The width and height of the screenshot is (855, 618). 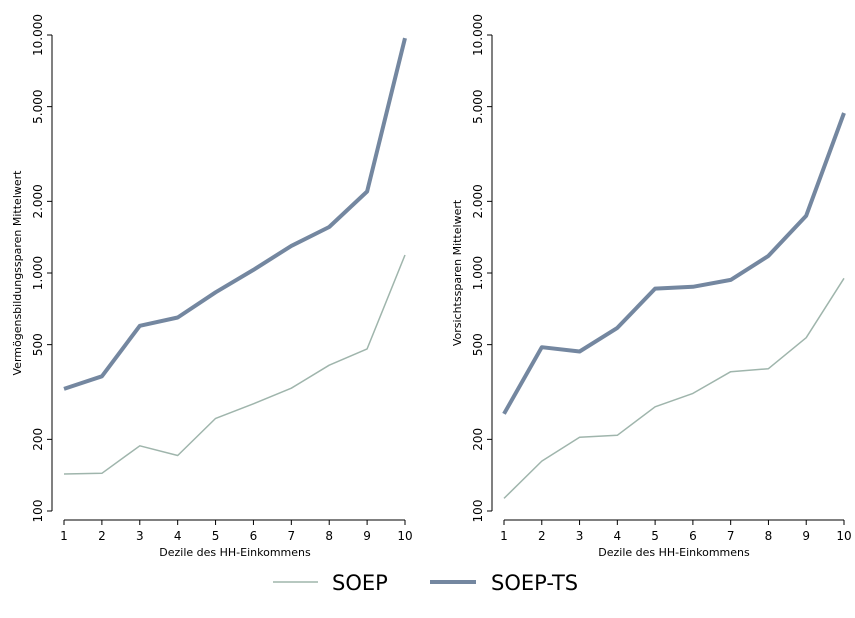 What do you see at coordinates (478, 511) in the screenshot?
I see `y-tick-label-right-100: 100` at bounding box center [478, 511].